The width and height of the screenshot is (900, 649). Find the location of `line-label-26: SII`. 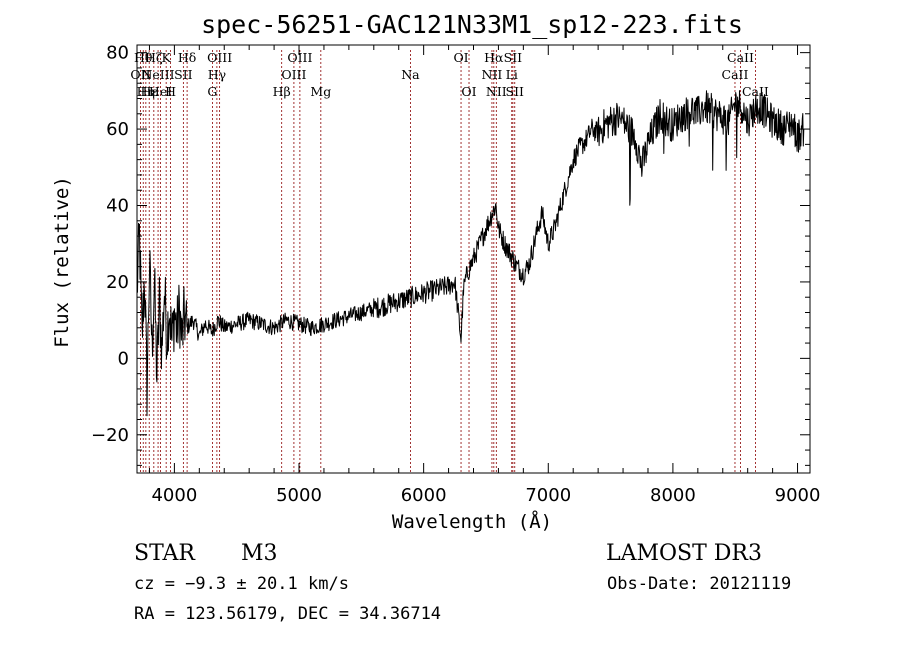

line-label-26: SII is located at coordinates (515, 91).